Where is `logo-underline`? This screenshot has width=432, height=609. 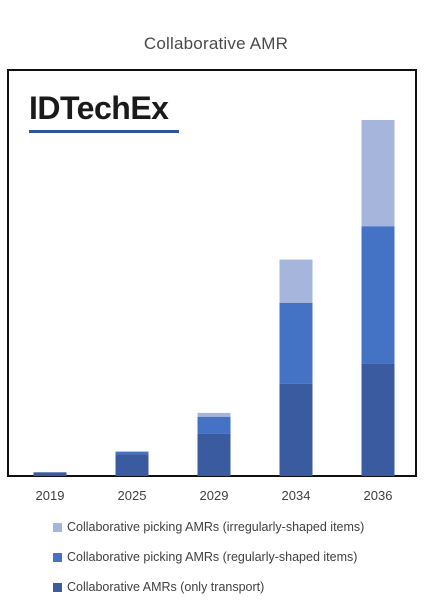 logo-underline is located at coordinates (104, 131).